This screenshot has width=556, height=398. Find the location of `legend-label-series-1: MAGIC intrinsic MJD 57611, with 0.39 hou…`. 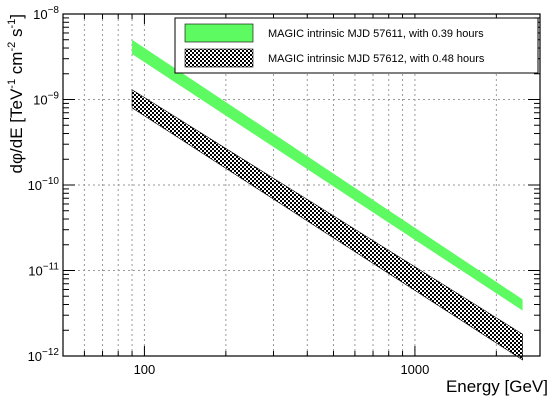

legend-label-series-1: MAGIC intrinsic MJD 57611, with 0.39 hou… is located at coordinates (376, 34).